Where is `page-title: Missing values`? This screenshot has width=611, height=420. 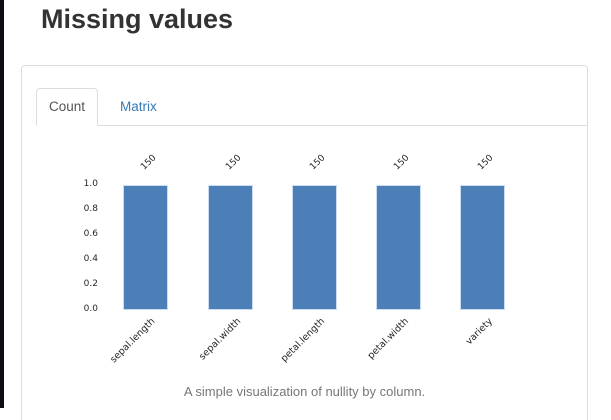 page-title: Missing values is located at coordinates (137, 19).